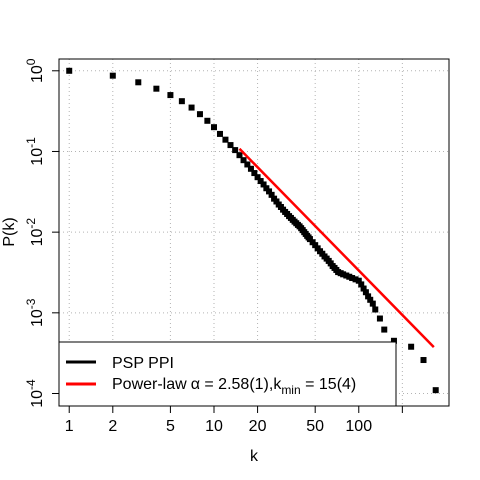 The image size is (480, 480). What do you see at coordinates (31, 303) in the screenshot?
I see `y-tick-label-exp-3: -3` at bounding box center [31, 303].